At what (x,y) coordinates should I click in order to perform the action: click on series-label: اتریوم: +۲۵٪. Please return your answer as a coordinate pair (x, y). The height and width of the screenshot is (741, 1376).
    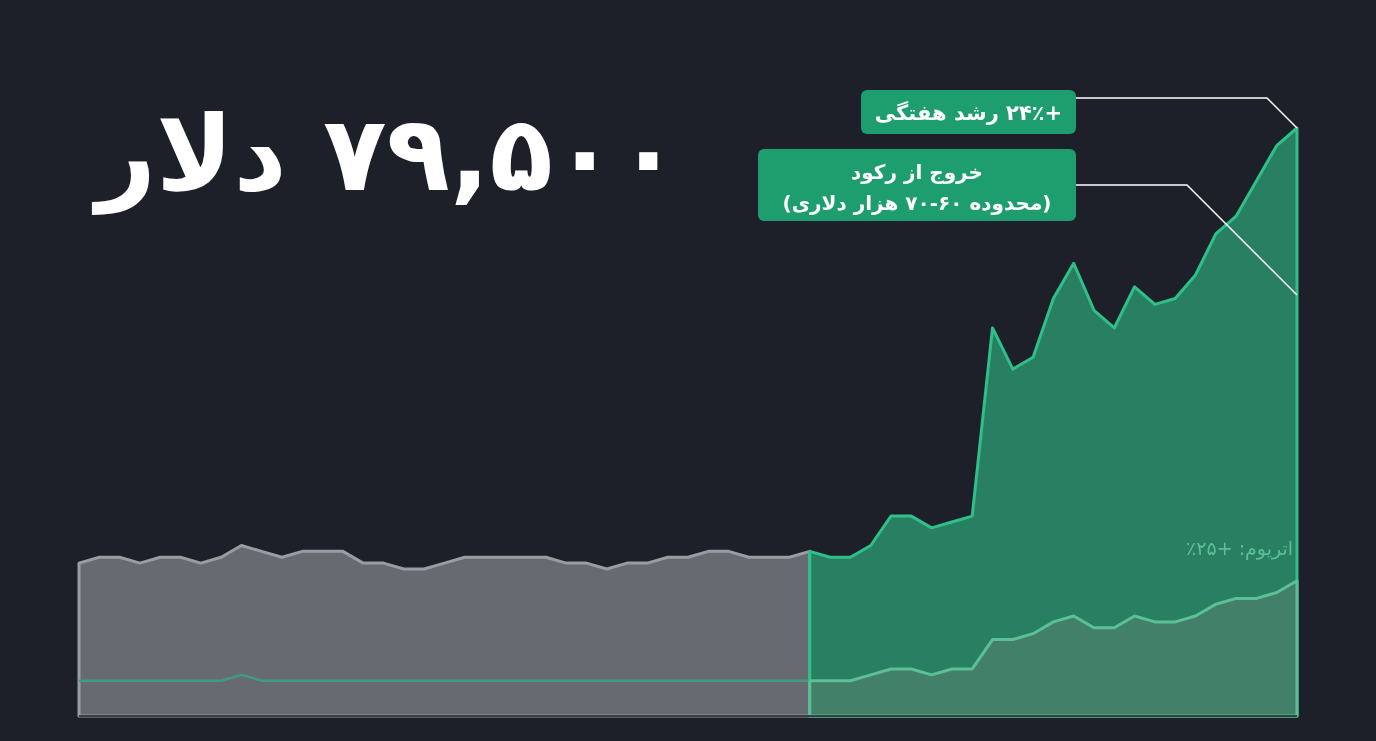
    Looking at the image, I should click on (1239, 548).